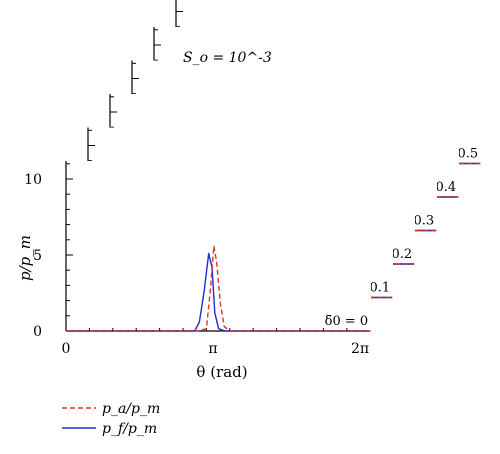  Describe the element at coordinates (129, 429) in the screenshot. I see `pf-legend-label: p_f/p_m` at that location.